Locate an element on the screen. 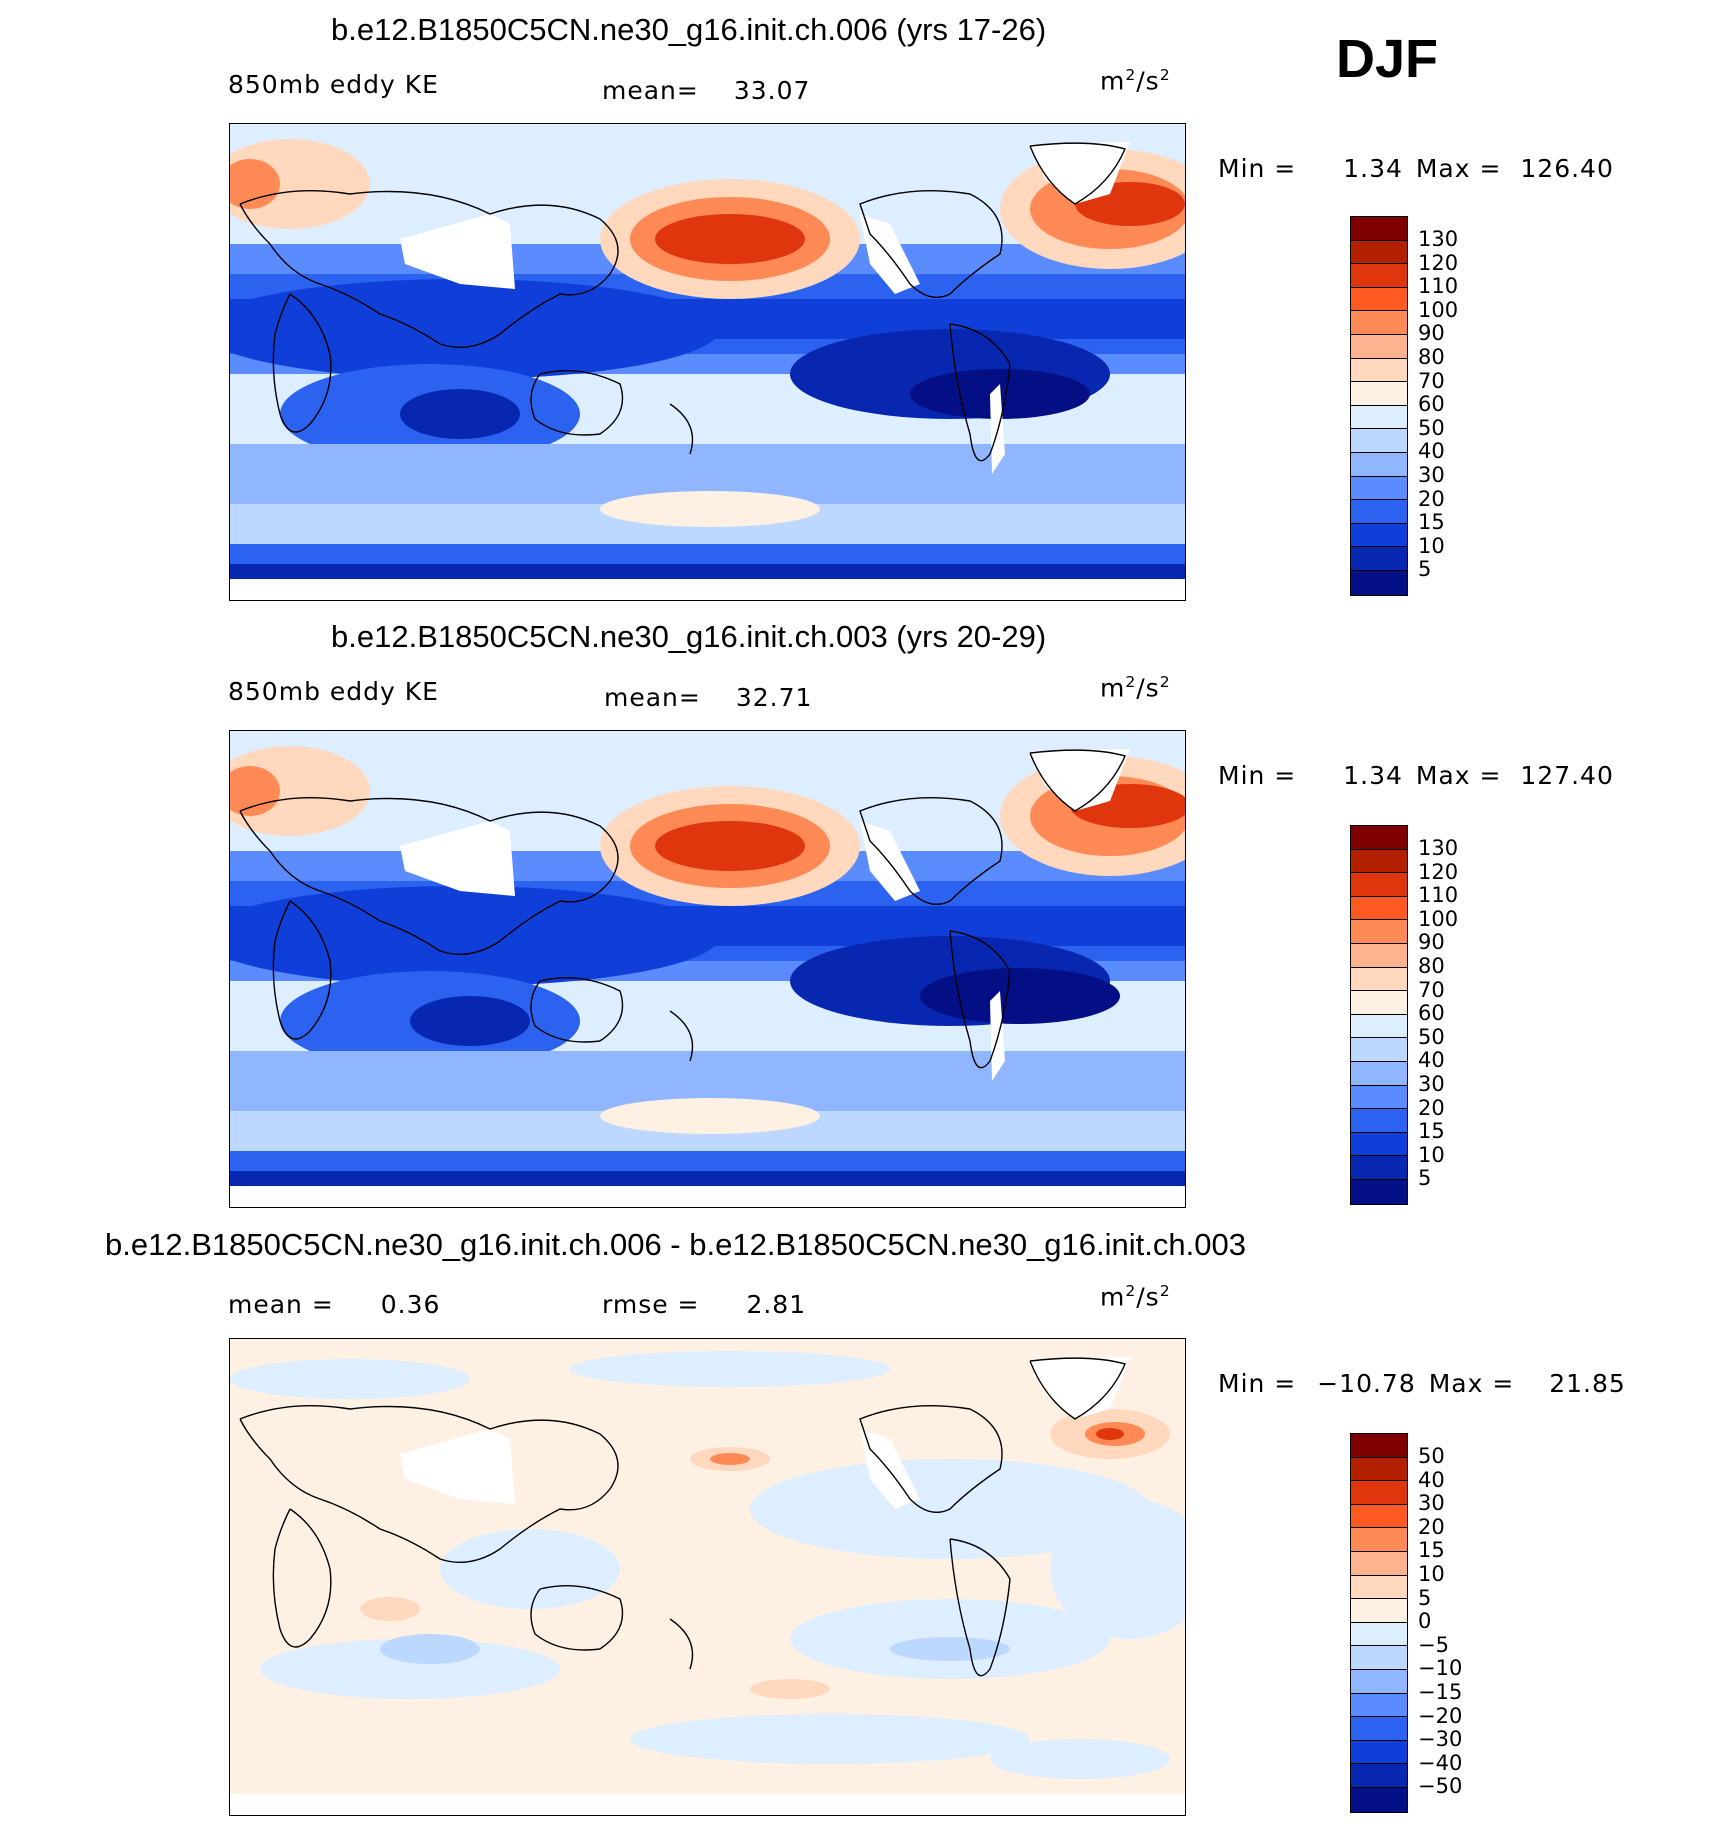  panel3-mean-value: 0.36 is located at coordinates (410, 1304).